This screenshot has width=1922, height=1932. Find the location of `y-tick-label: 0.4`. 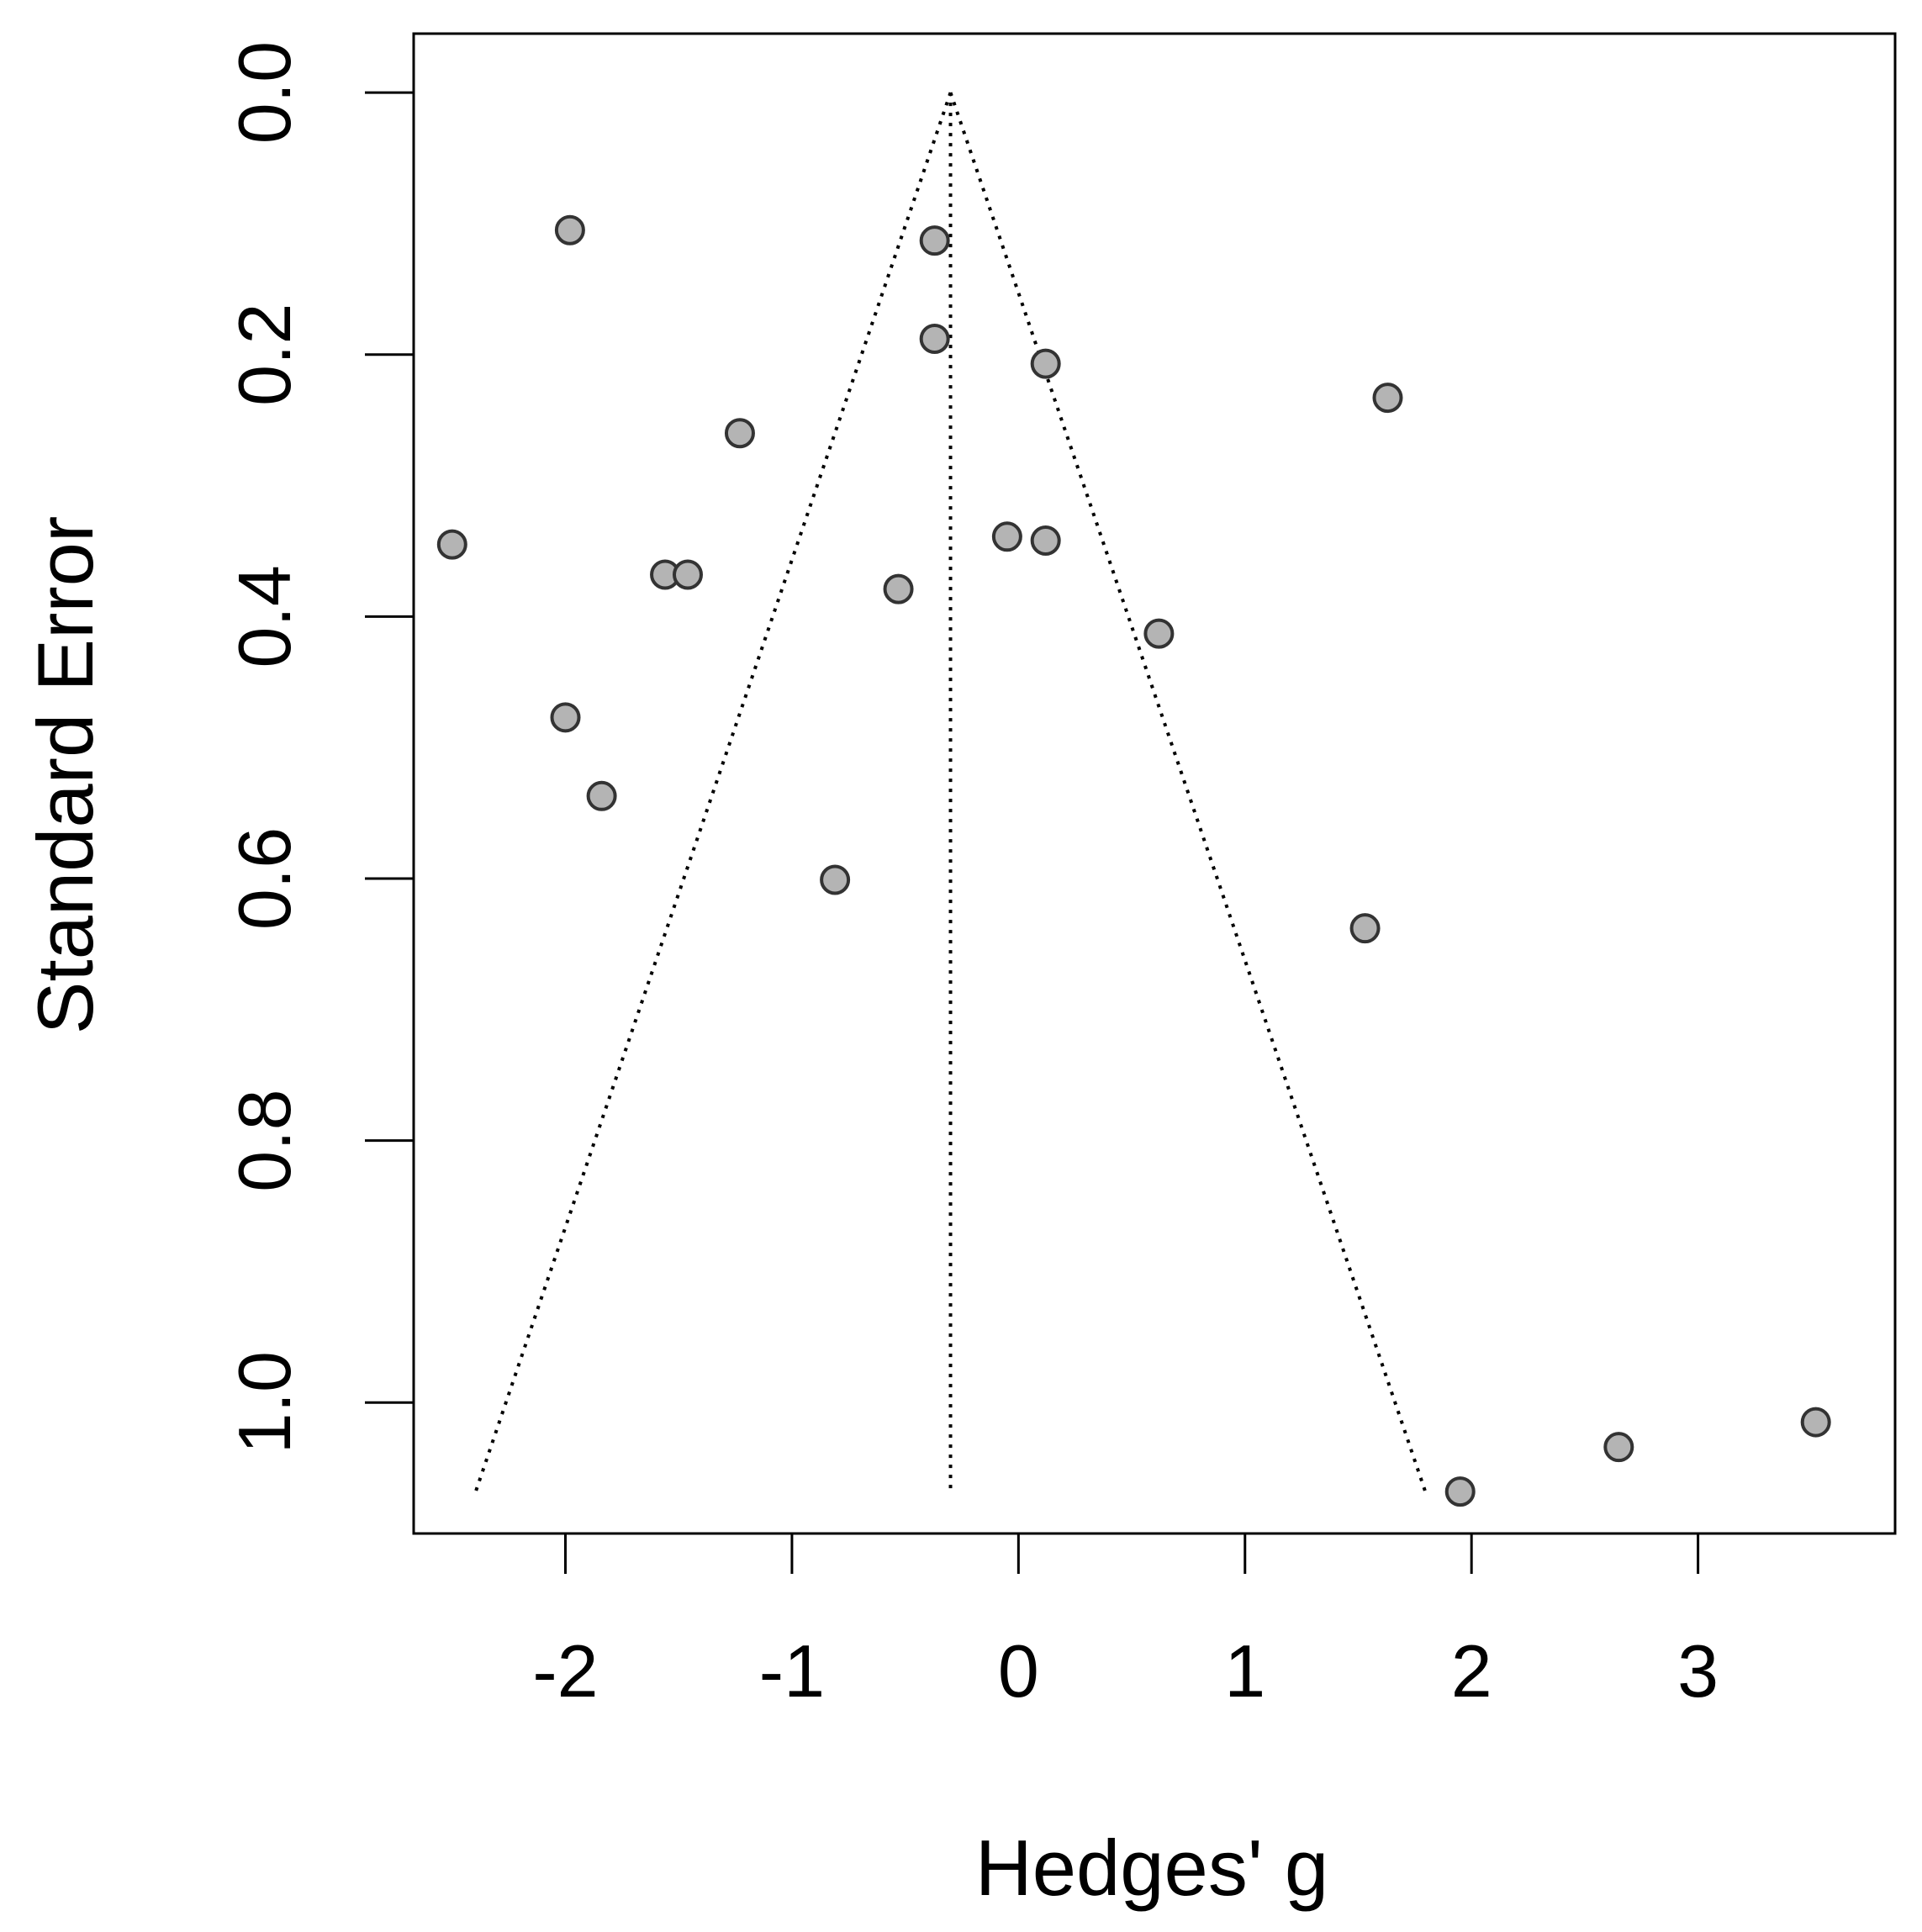

y-tick-label: 0.4 is located at coordinates (264, 616).